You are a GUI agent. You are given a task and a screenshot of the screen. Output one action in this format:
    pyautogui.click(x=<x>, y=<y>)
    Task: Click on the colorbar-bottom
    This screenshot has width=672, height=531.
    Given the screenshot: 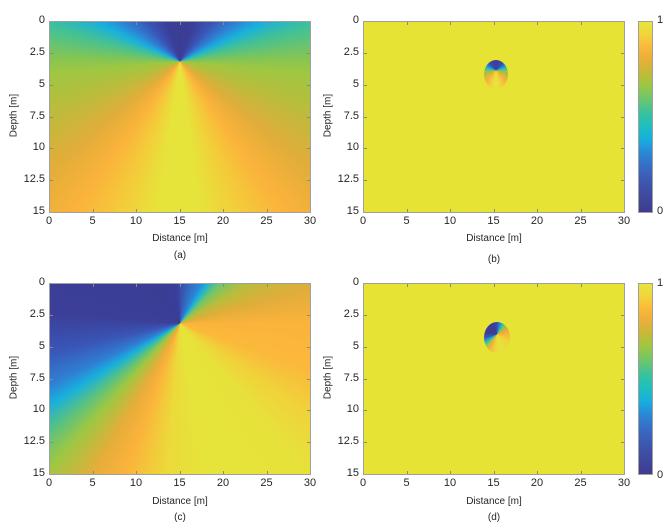 What is the action you would take?
    pyautogui.click(x=645, y=379)
    